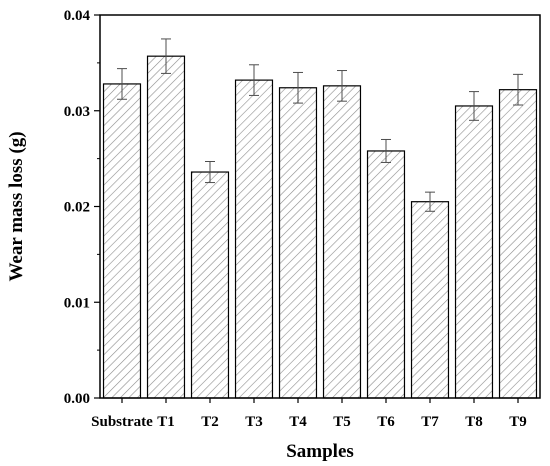 The image size is (550, 466). Describe the element at coordinates (254, 239) in the screenshot. I see `bar-t3` at that location.